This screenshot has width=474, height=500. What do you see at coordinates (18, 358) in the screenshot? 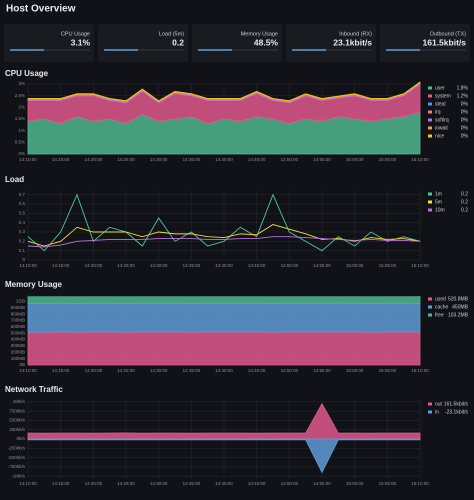
I see `y-tick-label: 100MB` at bounding box center [18, 358].